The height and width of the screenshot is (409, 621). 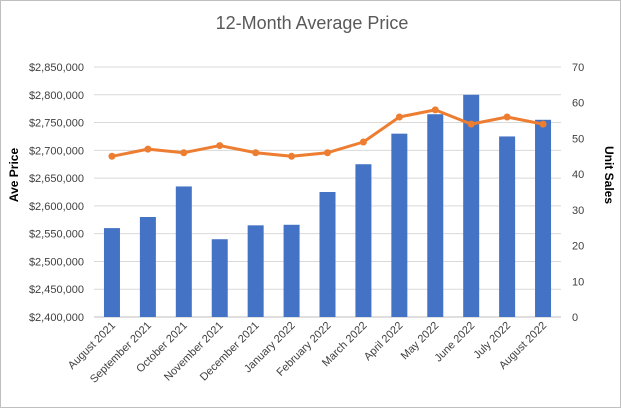 What do you see at coordinates (56, 262) in the screenshot?
I see `y-tick-label: $2,500,000` at bounding box center [56, 262].